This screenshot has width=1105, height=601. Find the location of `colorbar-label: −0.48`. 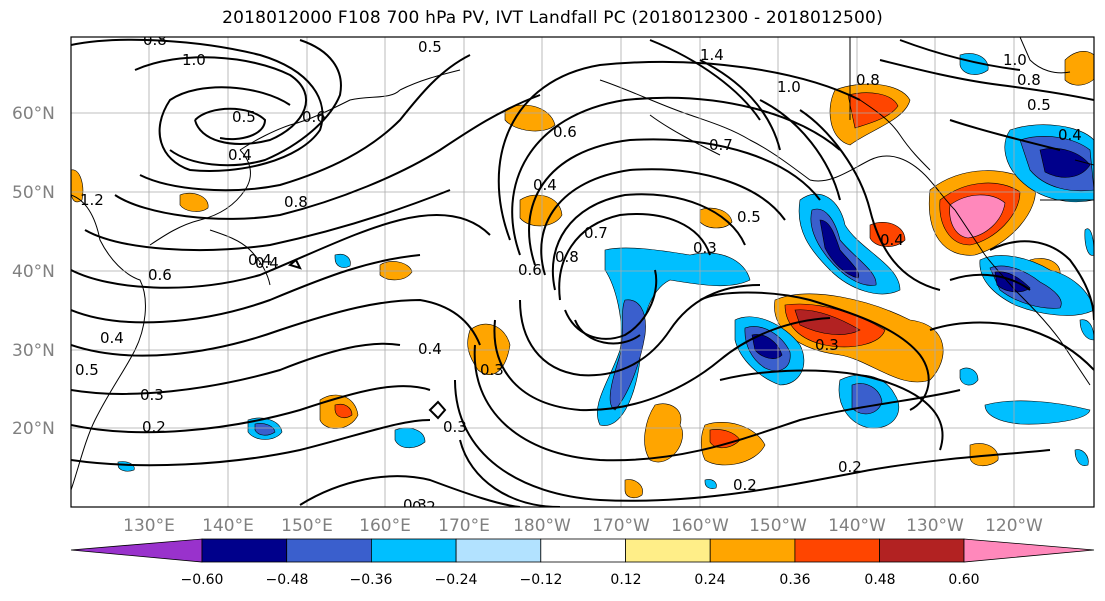

colorbar-label: −0.48 is located at coordinates (287, 580).